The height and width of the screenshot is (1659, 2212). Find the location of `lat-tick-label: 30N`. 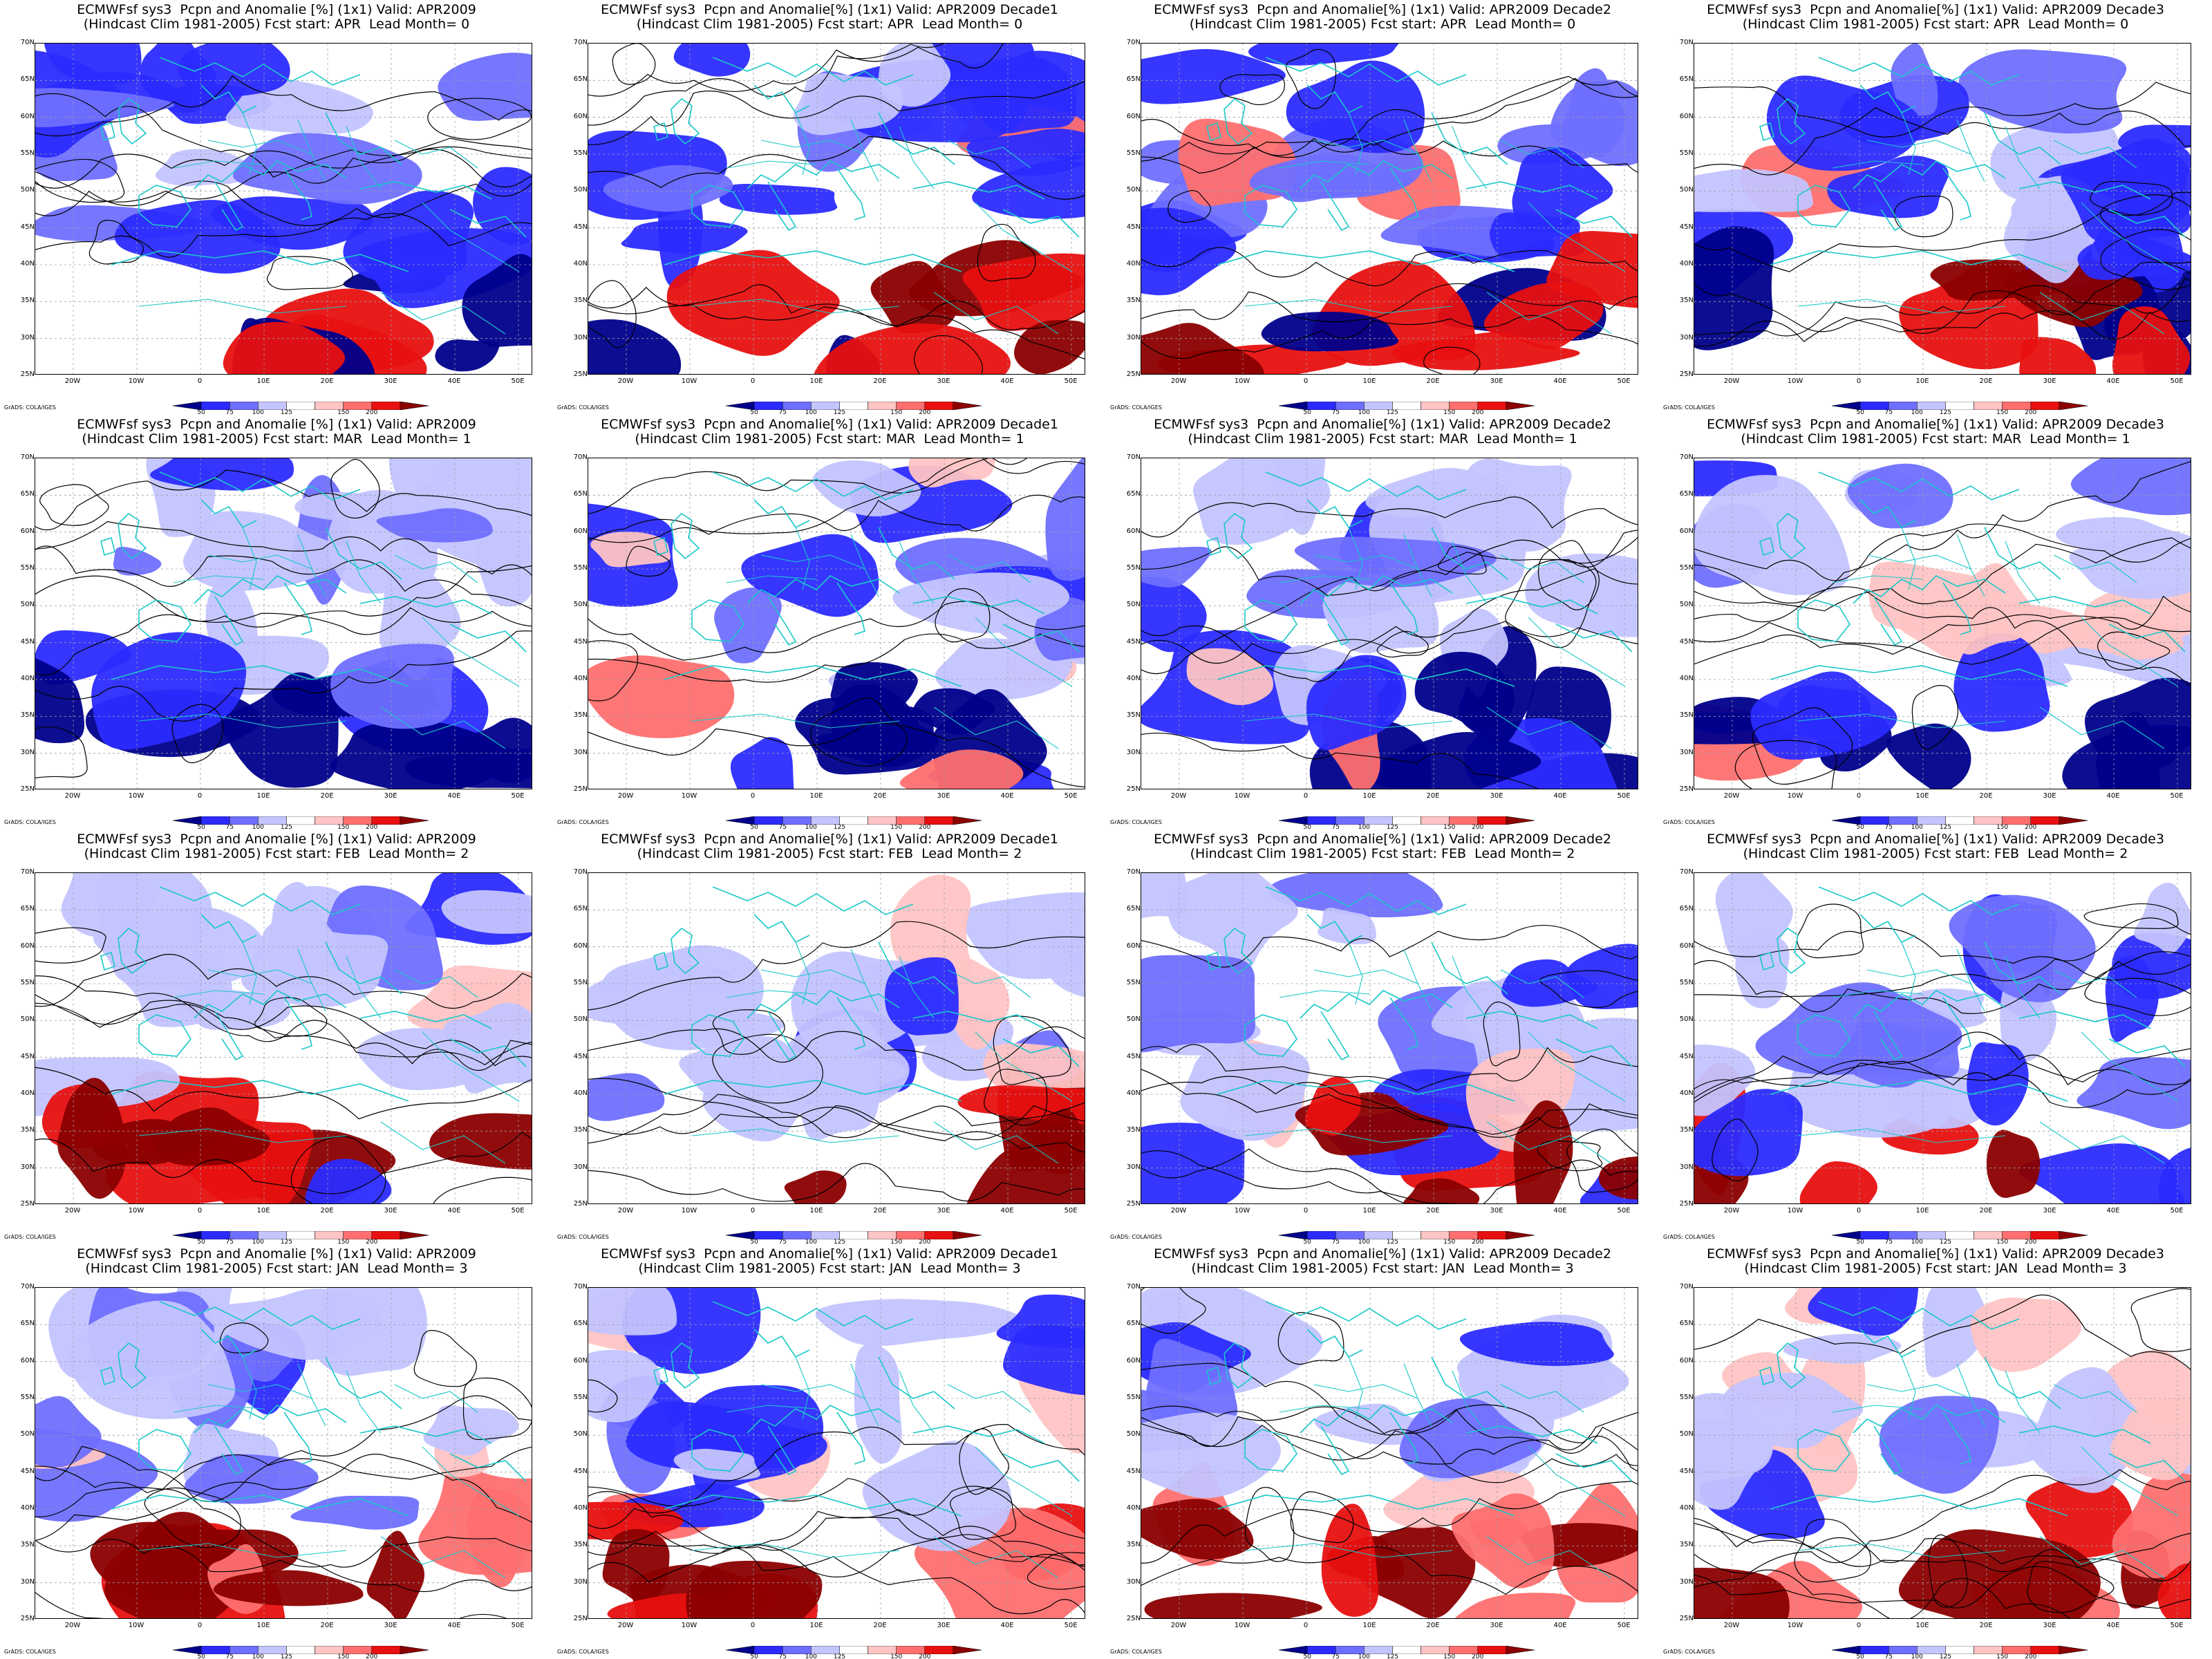

lat-tick-label: 30N is located at coordinates (27, 337).